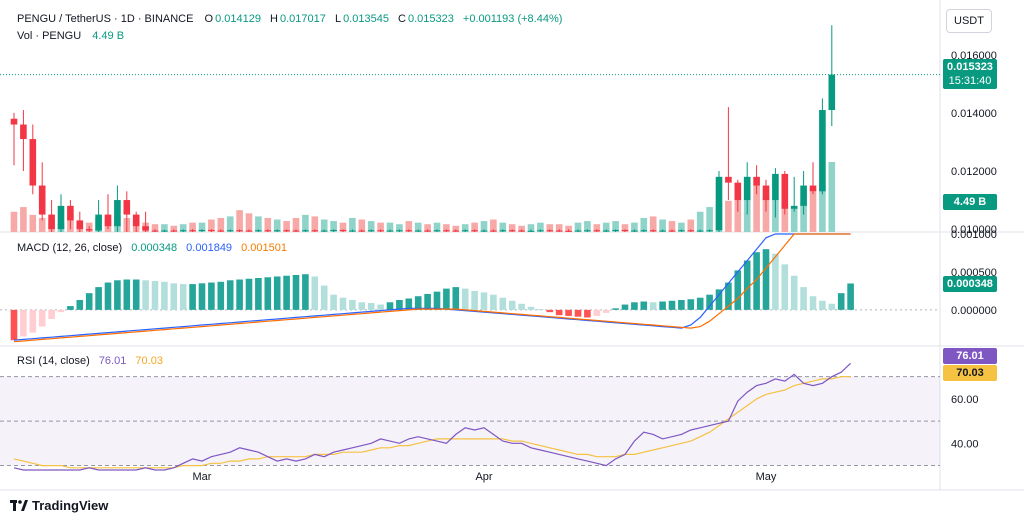 Image resolution: width=1024 pixels, height=522 pixels. What do you see at coordinates (53, 361) in the screenshot?
I see `rsi-label: RSI (14, close)` at bounding box center [53, 361].